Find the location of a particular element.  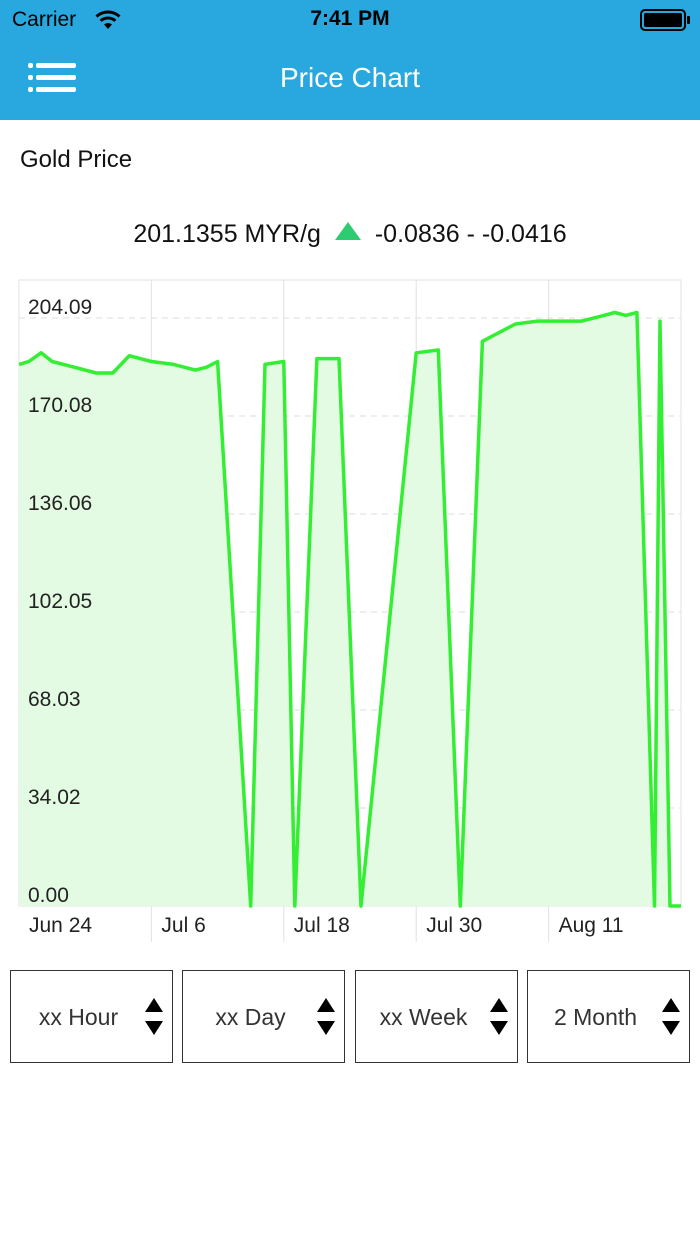

hour-picker: xx Hour is located at coordinates (91, 1016).